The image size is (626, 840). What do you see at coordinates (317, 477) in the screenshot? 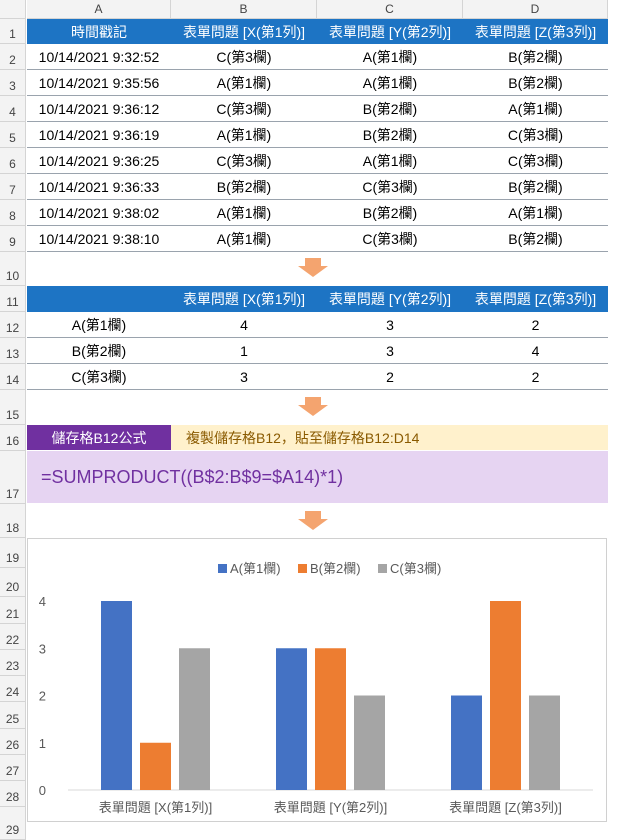
I see `formula-text: =SUMPRODUCT((B$2:B$9=$A14)*1)` at bounding box center [317, 477].